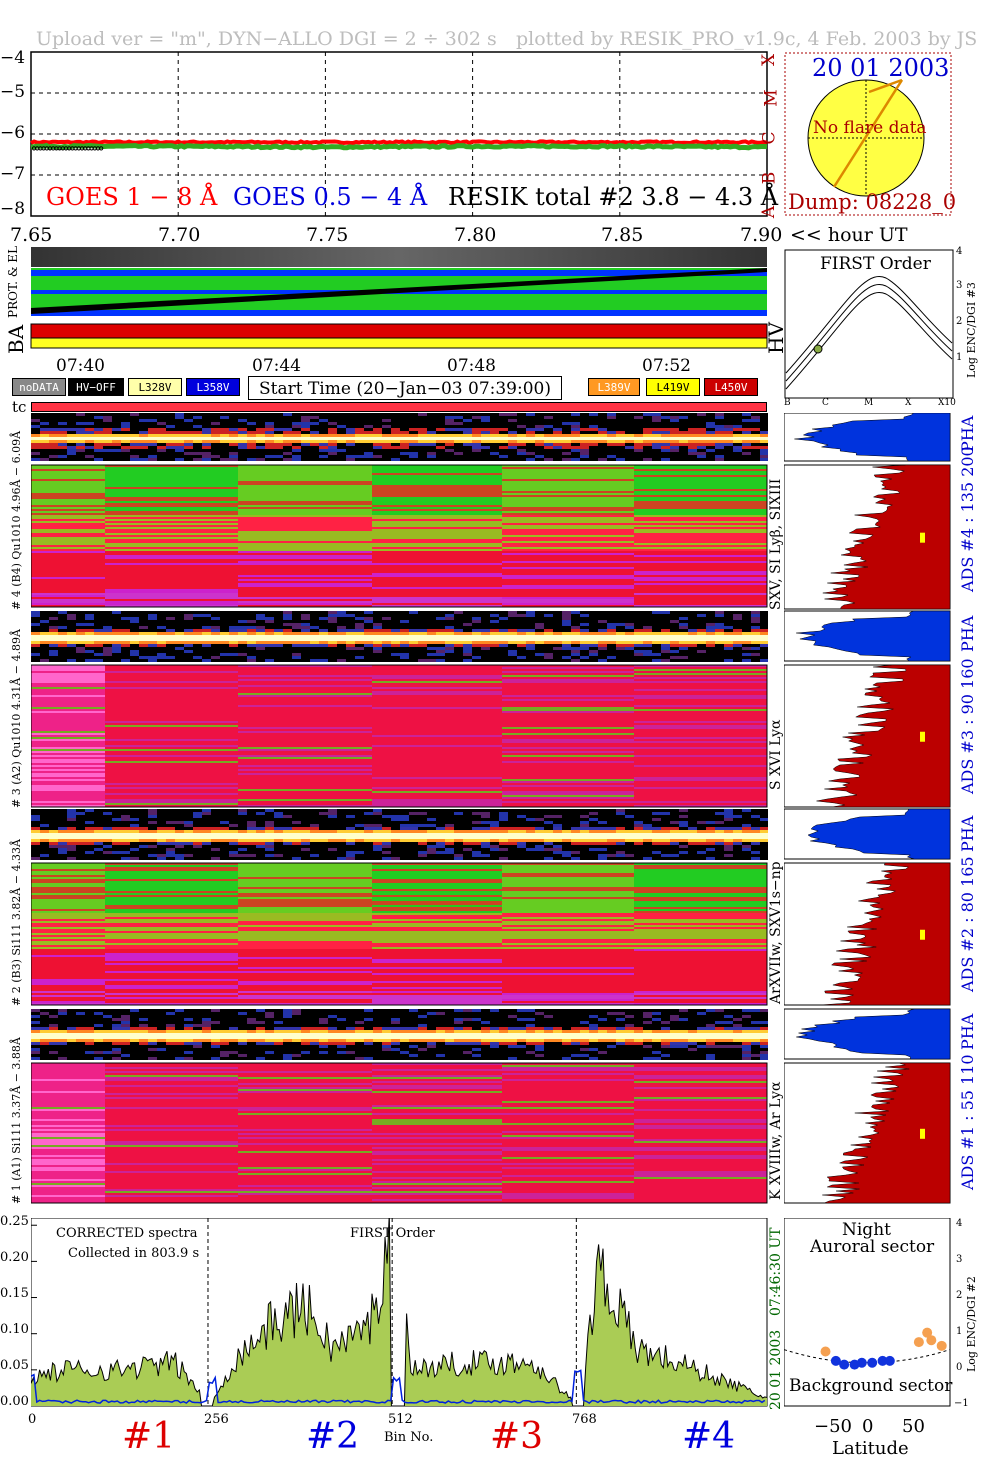 The height and width of the screenshot is (1476, 1004). What do you see at coordinates (868, 134) in the screenshot?
I see `sun-panel` at bounding box center [868, 134].